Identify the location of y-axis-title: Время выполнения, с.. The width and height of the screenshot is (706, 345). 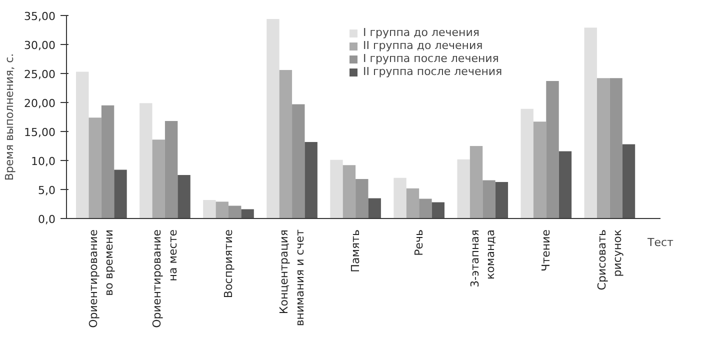
(9, 117).